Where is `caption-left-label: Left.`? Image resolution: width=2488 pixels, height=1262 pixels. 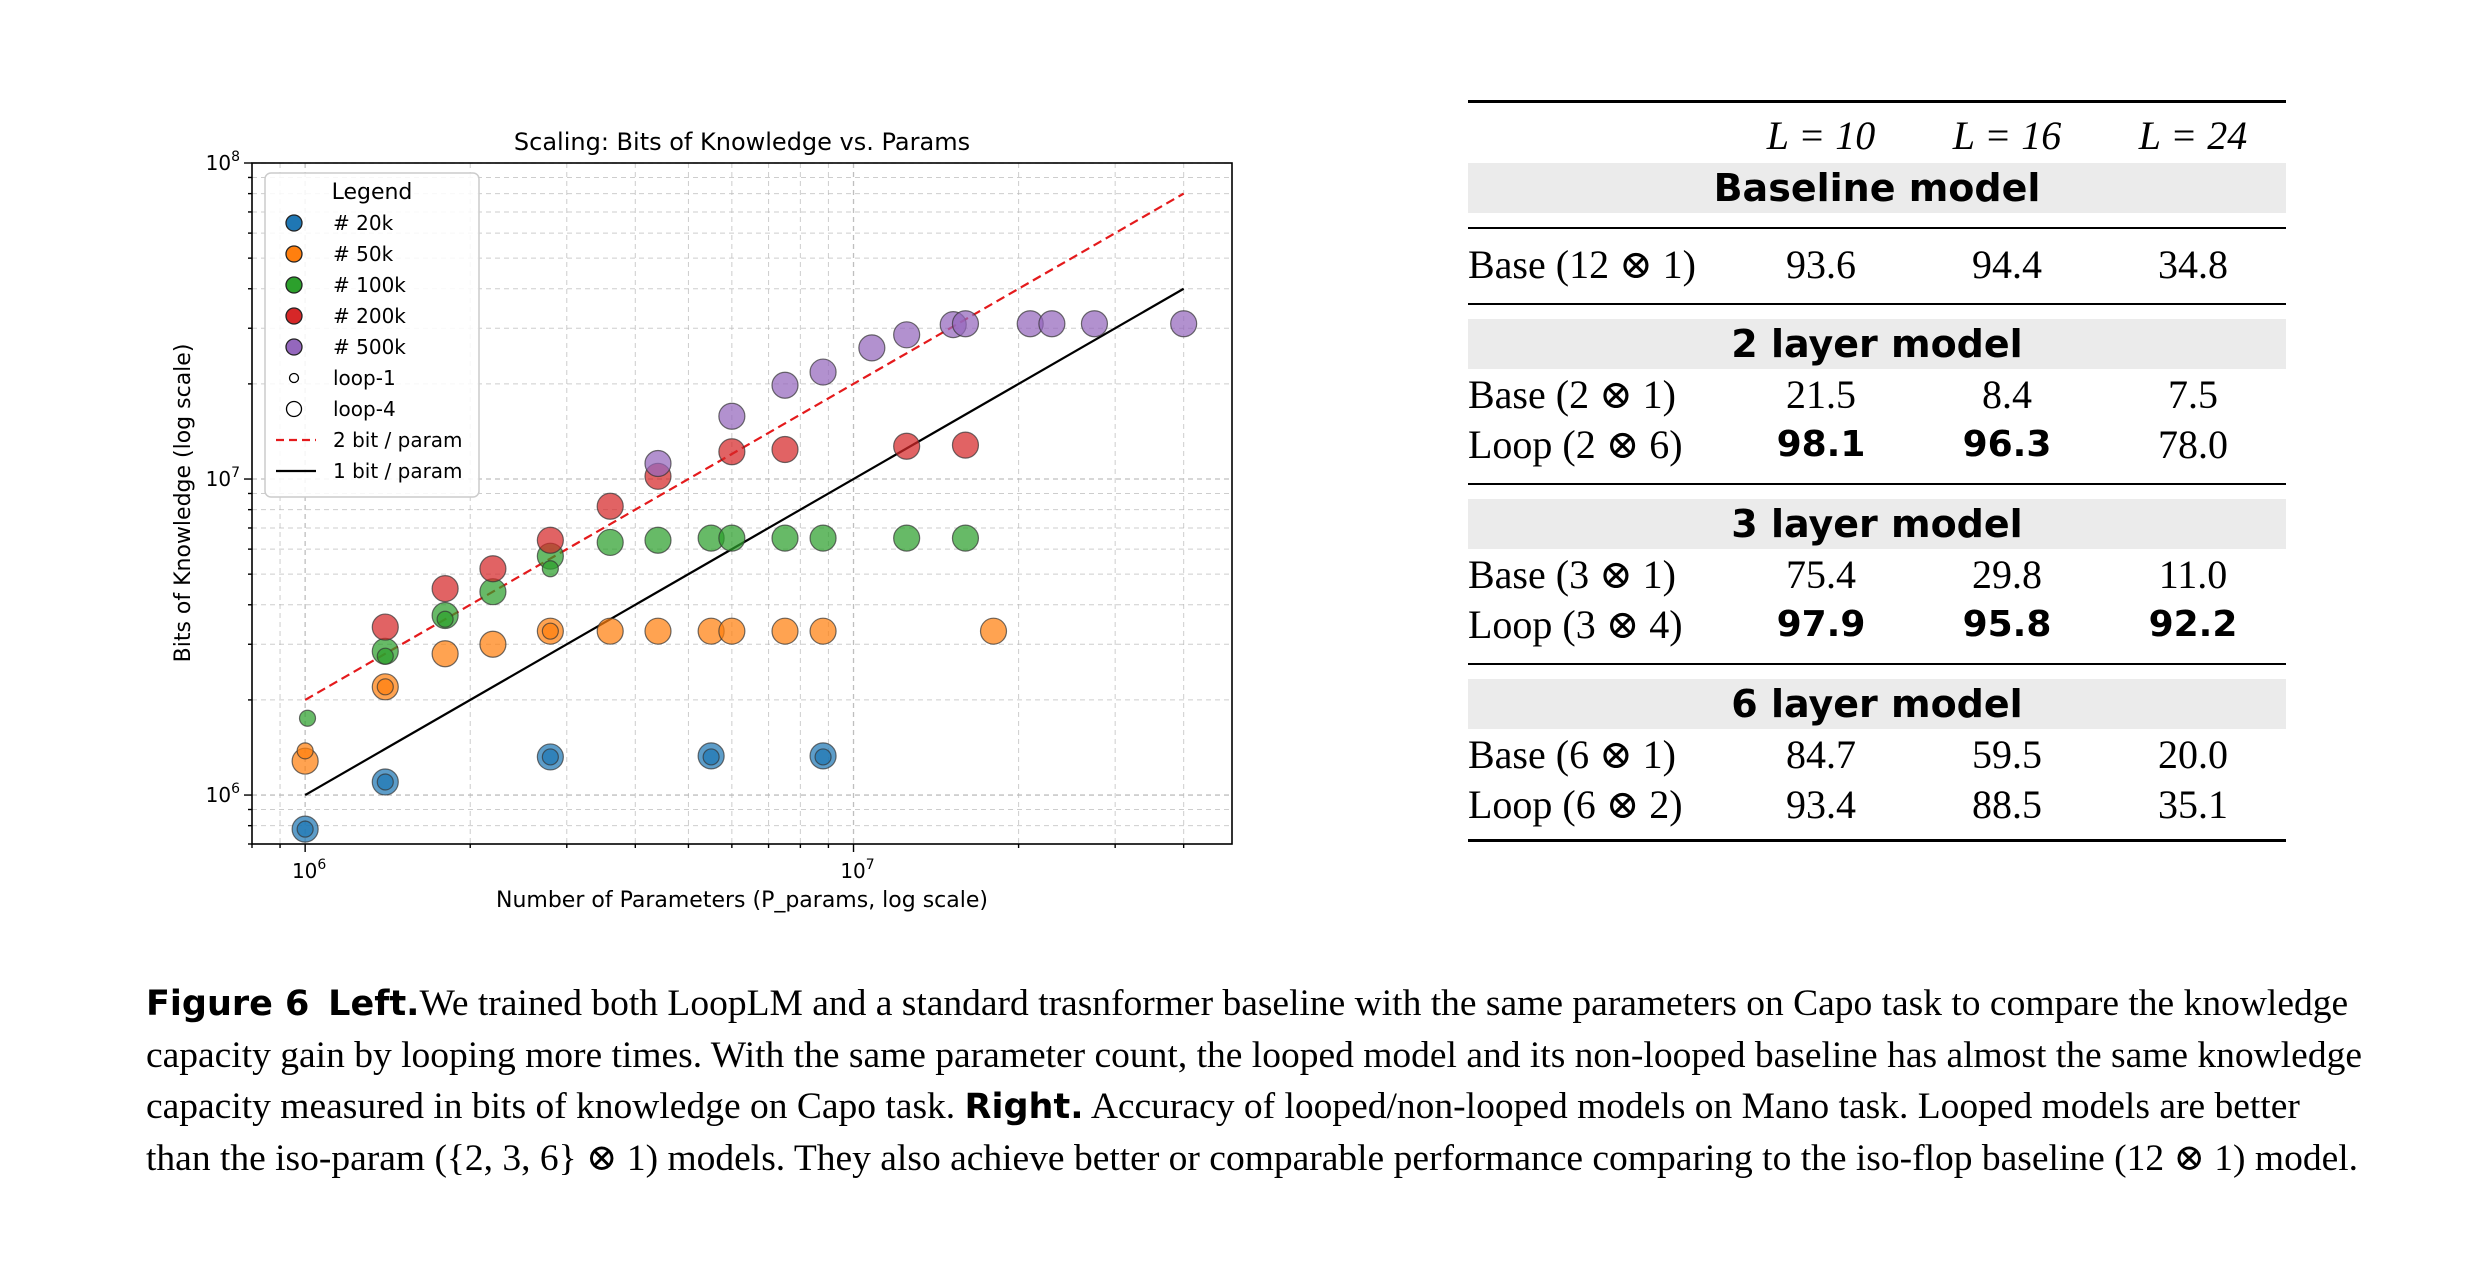
caption-left-label: Left. is located at coordinates (374, 1004).